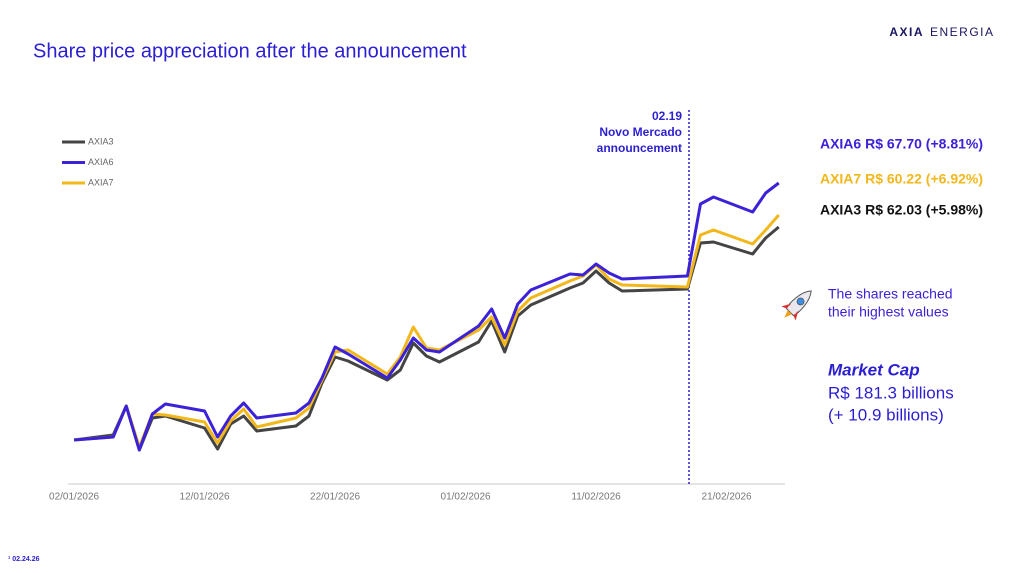 This screenshot has width=1019, height=573. I want to click on x-tick-label: 11/02/2026, so click(596, 497).